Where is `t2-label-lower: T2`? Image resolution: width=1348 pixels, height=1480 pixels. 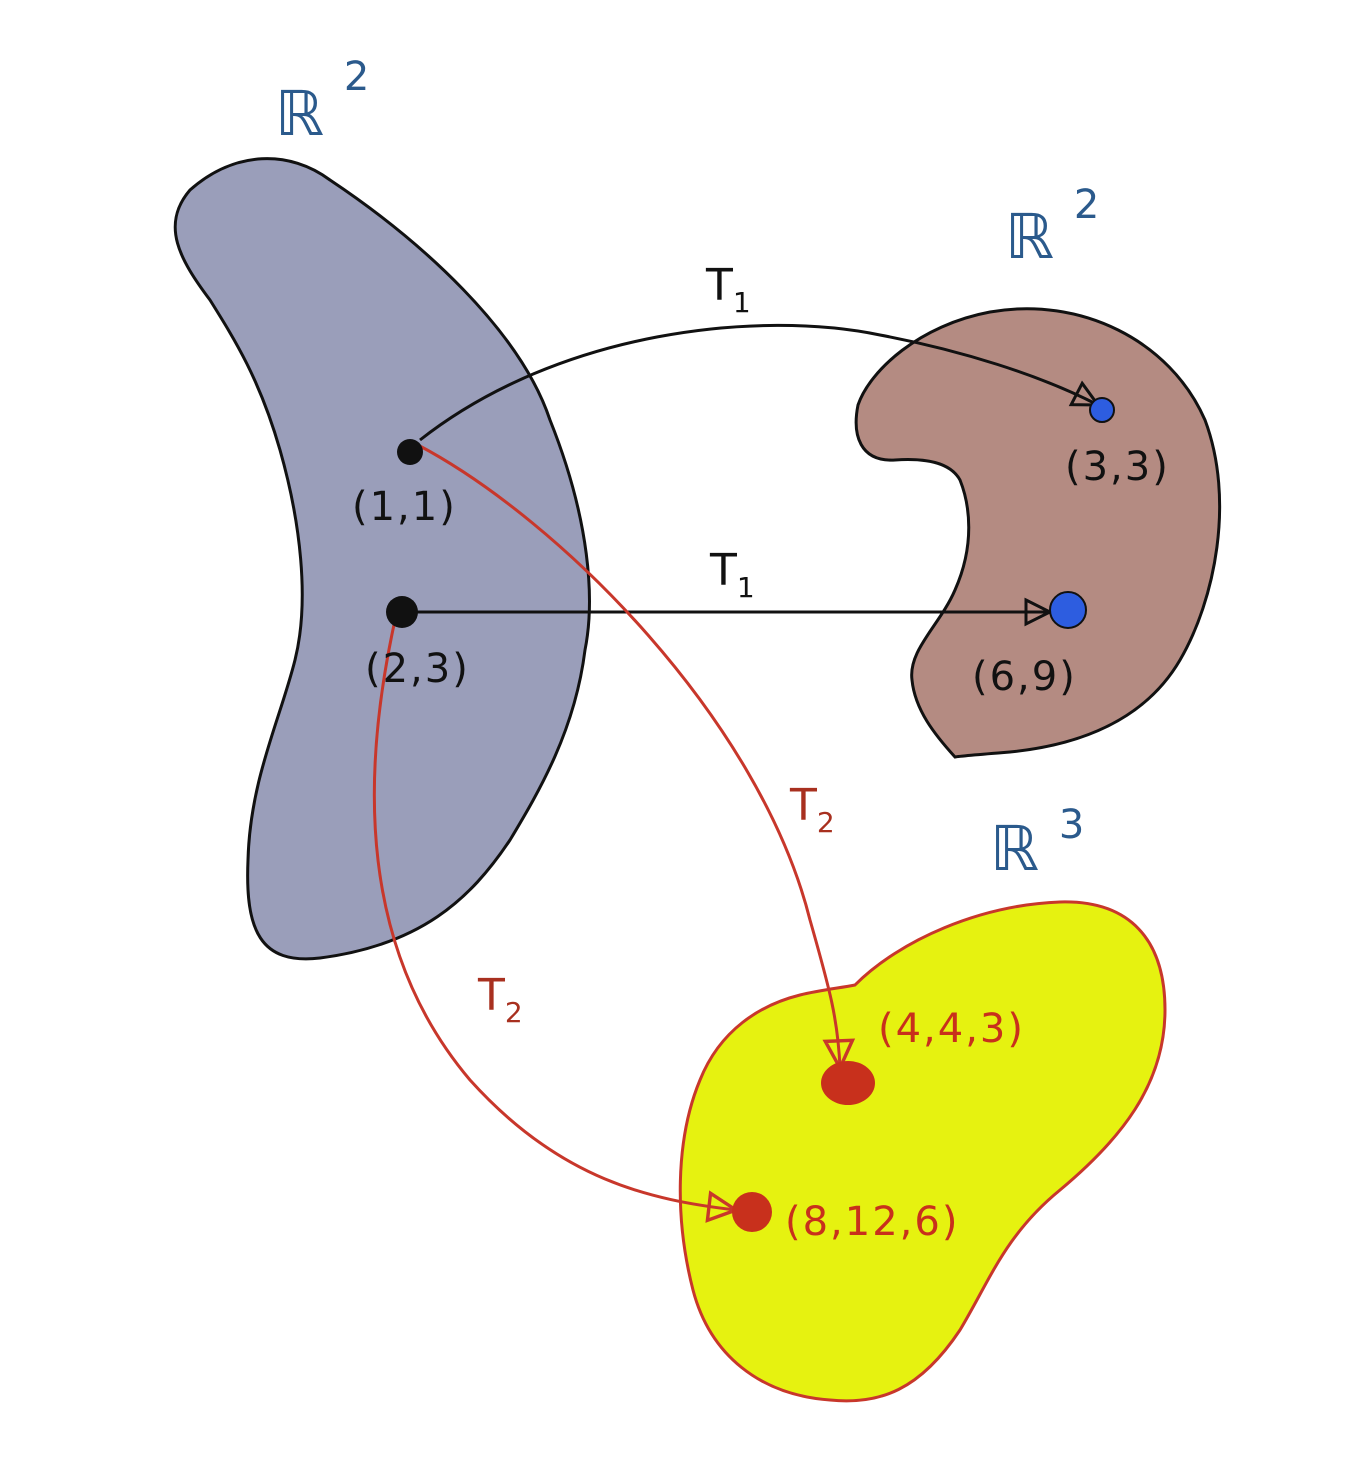
t2-label-lower: T2 is located at coordinates (500, 999).